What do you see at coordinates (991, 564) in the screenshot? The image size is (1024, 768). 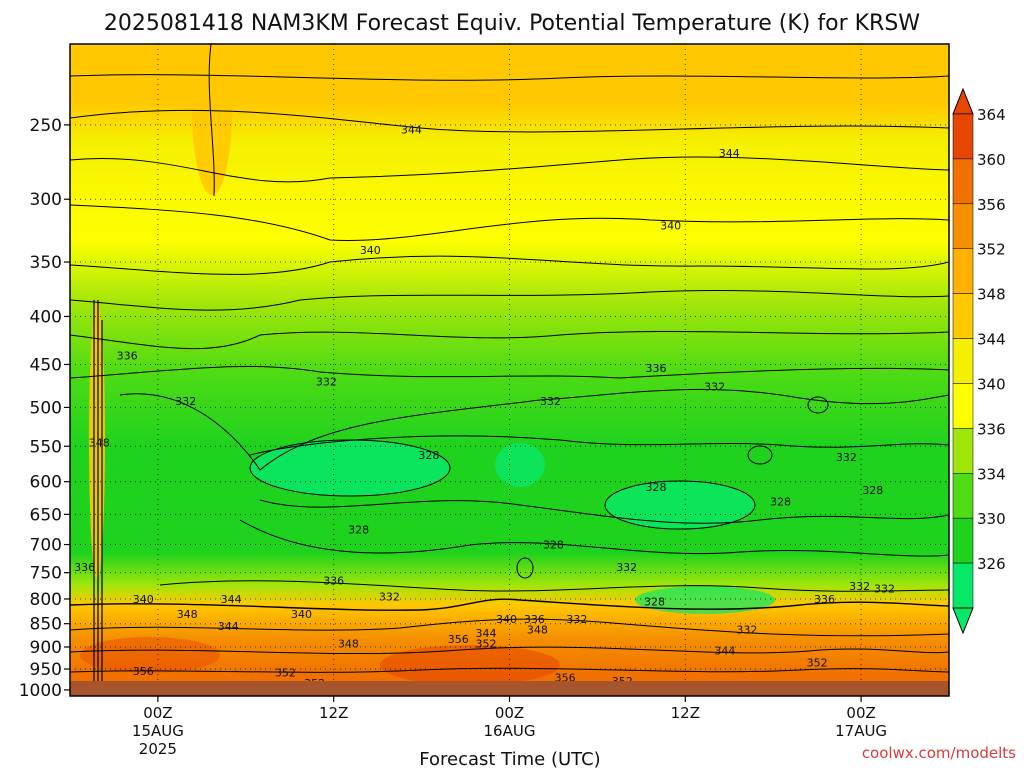 I see `colorbar-label: 326` at bounding box center [991, 564].